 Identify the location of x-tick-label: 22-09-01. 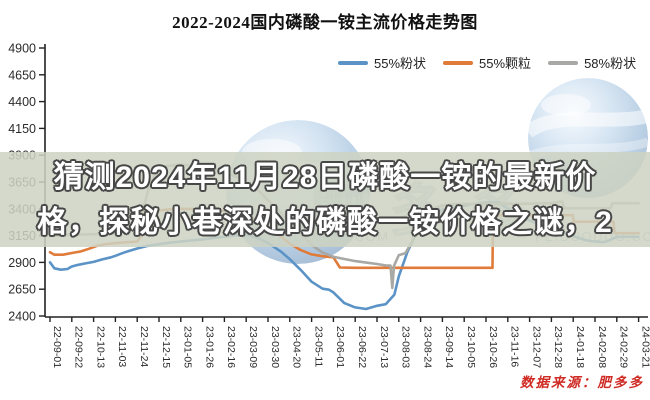
(57, 347).